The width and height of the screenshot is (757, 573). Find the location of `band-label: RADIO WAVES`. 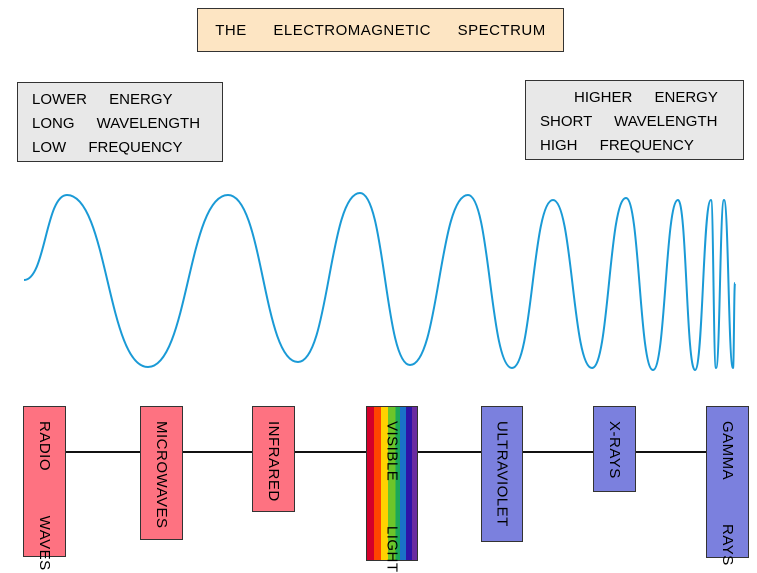

band-label: RADIO WAVES is located at coordinates (44, 496).